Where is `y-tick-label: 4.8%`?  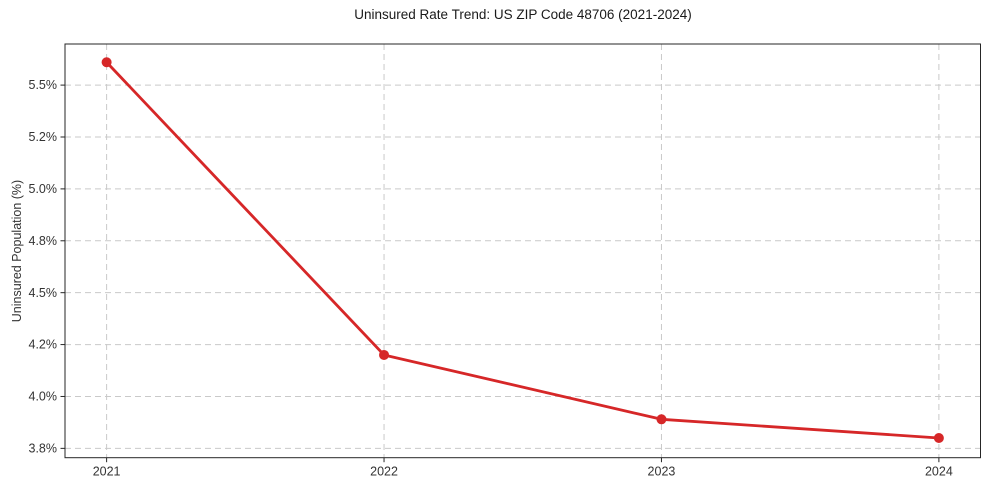 y-tick-label: 4.8% is located at coordinates (43, 241).